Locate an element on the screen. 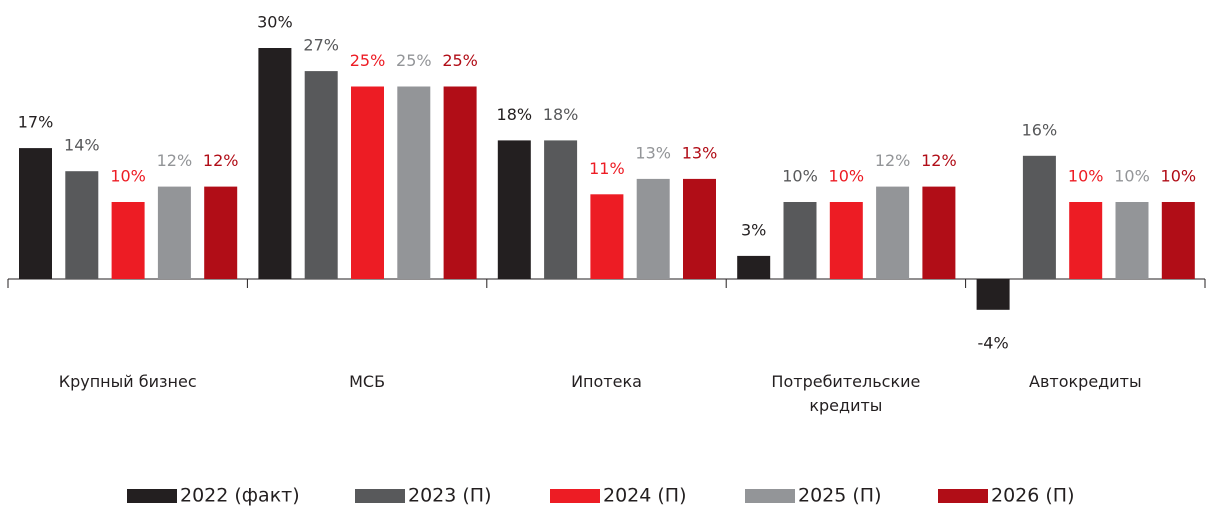  x-tick-label: Крупный бизнес is located at coordinates (127, 381).